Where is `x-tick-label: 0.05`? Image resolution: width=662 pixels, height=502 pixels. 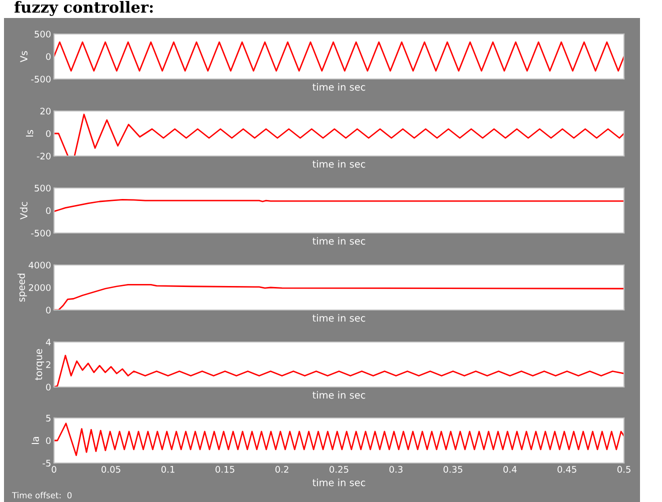 x-tick-label: 0.05 is located at coordinates (111, 469).